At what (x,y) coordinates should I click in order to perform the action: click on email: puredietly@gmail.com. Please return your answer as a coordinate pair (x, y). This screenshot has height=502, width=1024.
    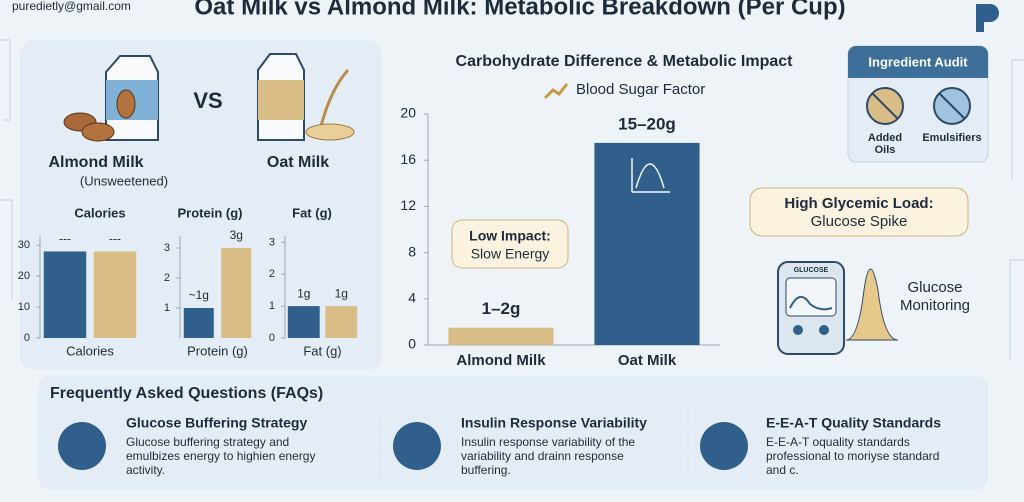
    Looking at the image, I should click on (71, 6).